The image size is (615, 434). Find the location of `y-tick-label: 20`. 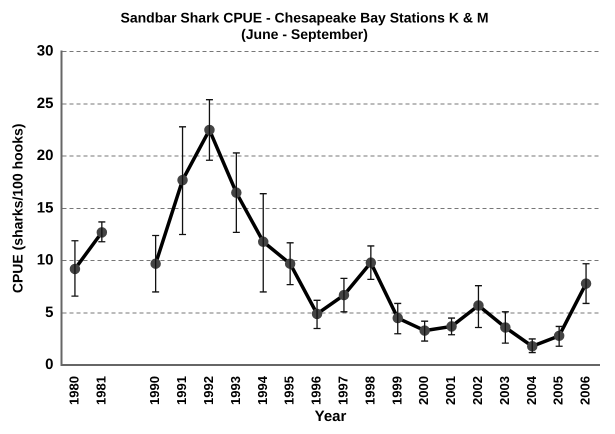

y-tick-label: 20 is located at coordinates (45, 155).